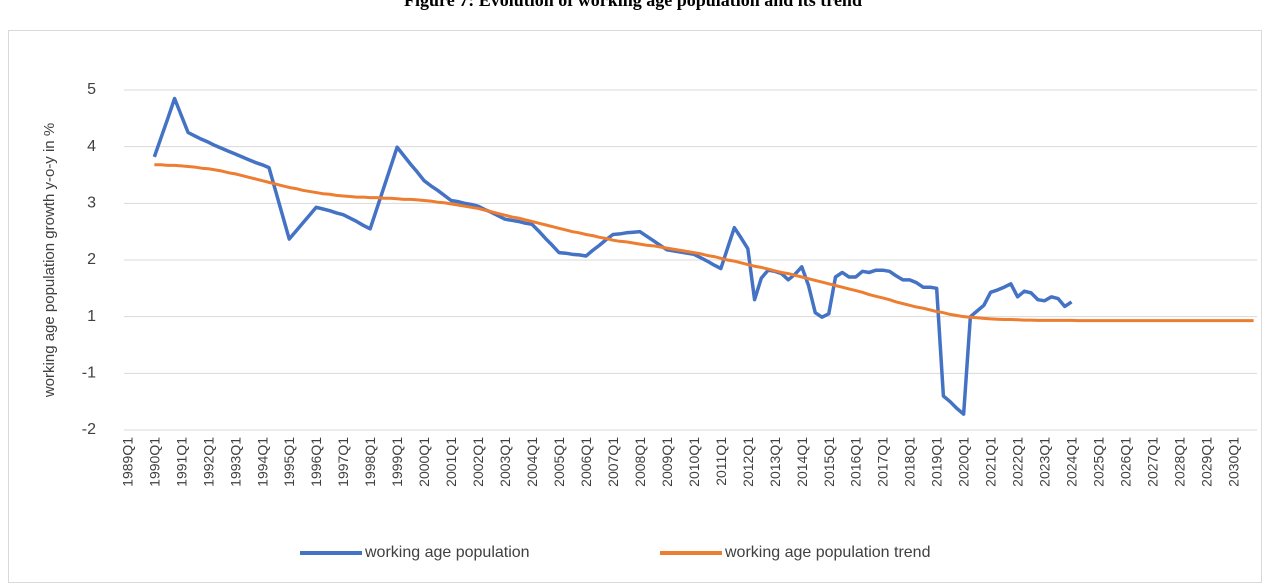 The width and height of the screenshot is (1267, 584). I want to click on x-tick-label: 2008Q1, so click(640, 462).